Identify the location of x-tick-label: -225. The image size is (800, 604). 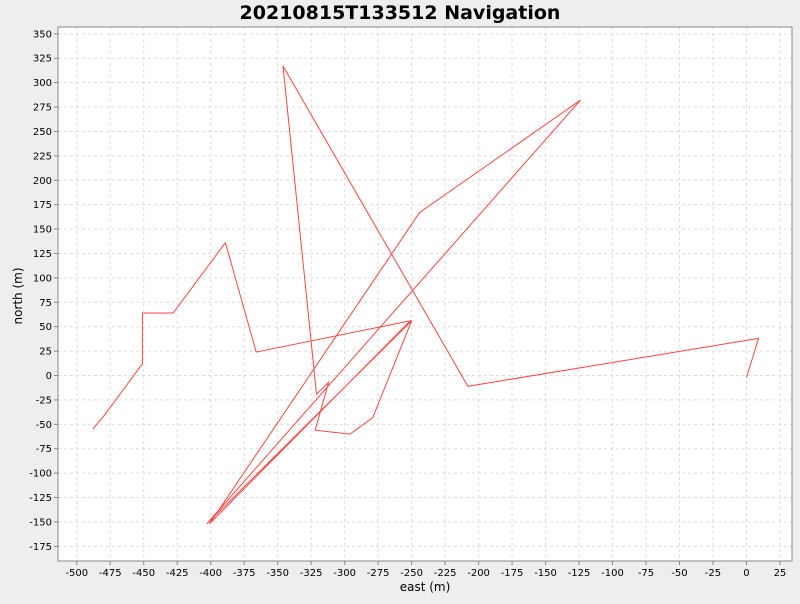
(445, 573).